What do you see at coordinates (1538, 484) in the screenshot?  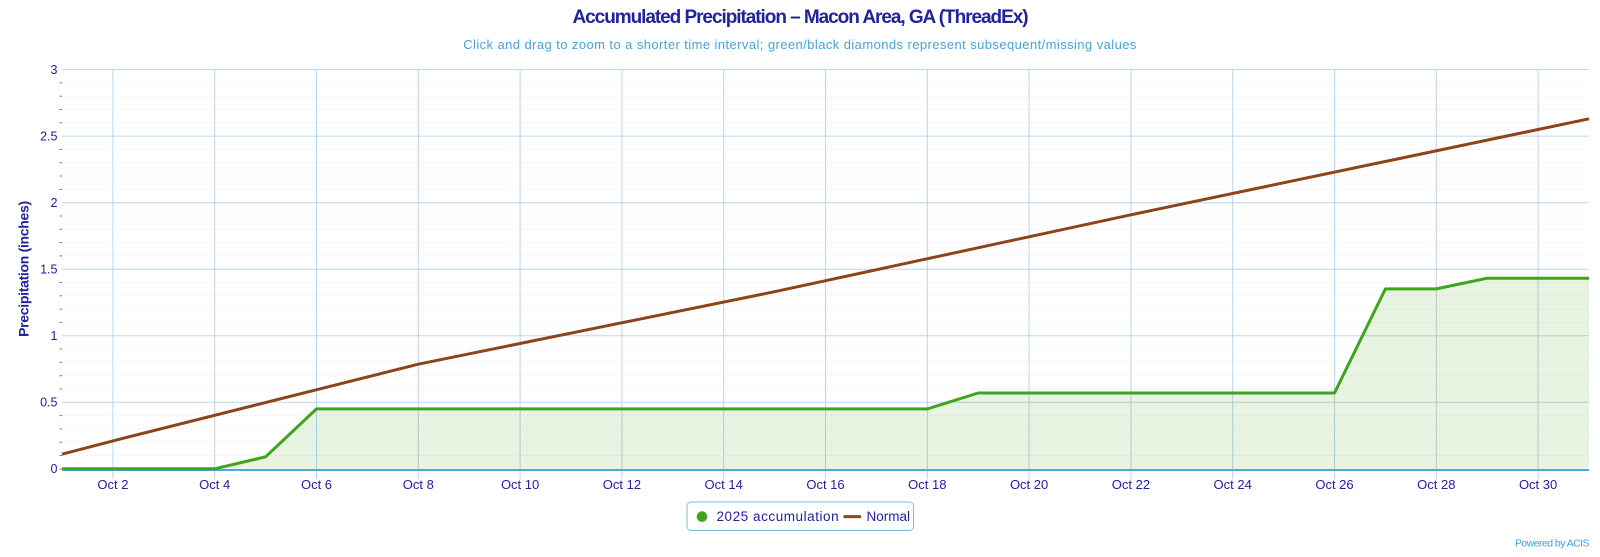 I see `svg-text: Oct 30` at bounding box center [1538, 484].